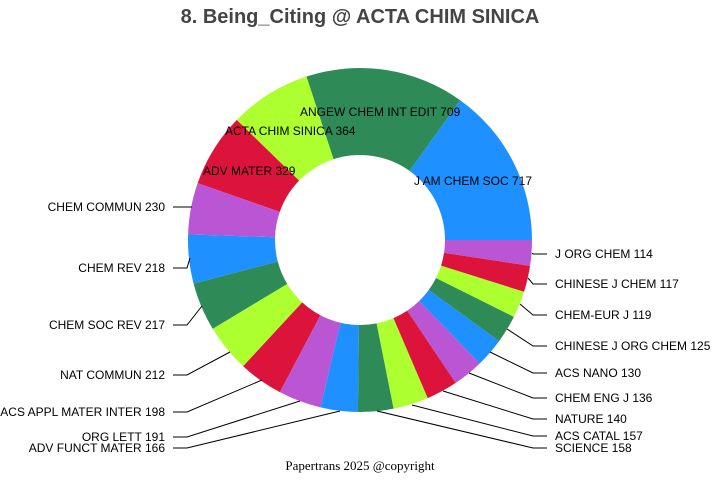 The image size is (720, 480). What do you see at coordinates (383, 119) in the screenshot?
I see `slice-angew-chem-int-edit` at bounding box center [383, 119].